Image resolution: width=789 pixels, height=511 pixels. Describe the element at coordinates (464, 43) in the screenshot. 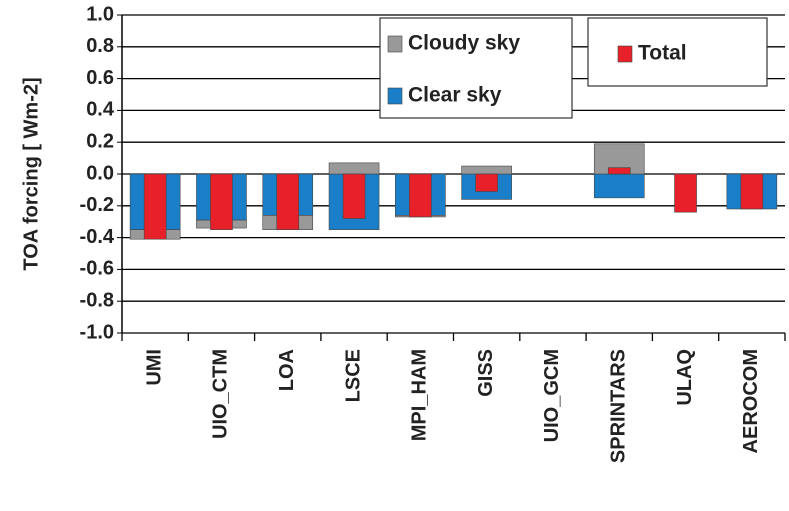

I see `legend-label: Cloudy sky` at that location.